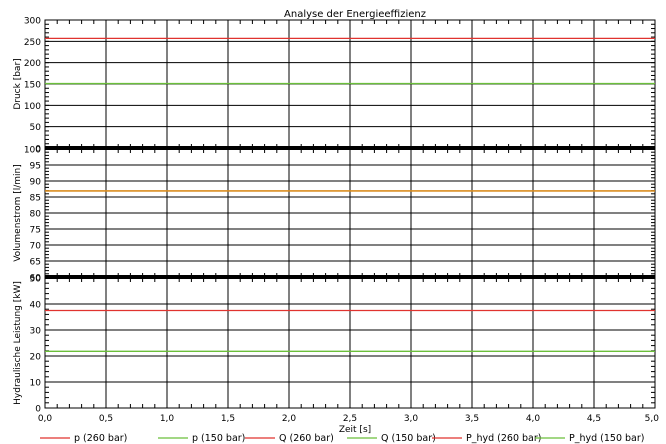 The image size is (666, 444). I want to click on x-tick-label: 5,0, so click(652, 419).